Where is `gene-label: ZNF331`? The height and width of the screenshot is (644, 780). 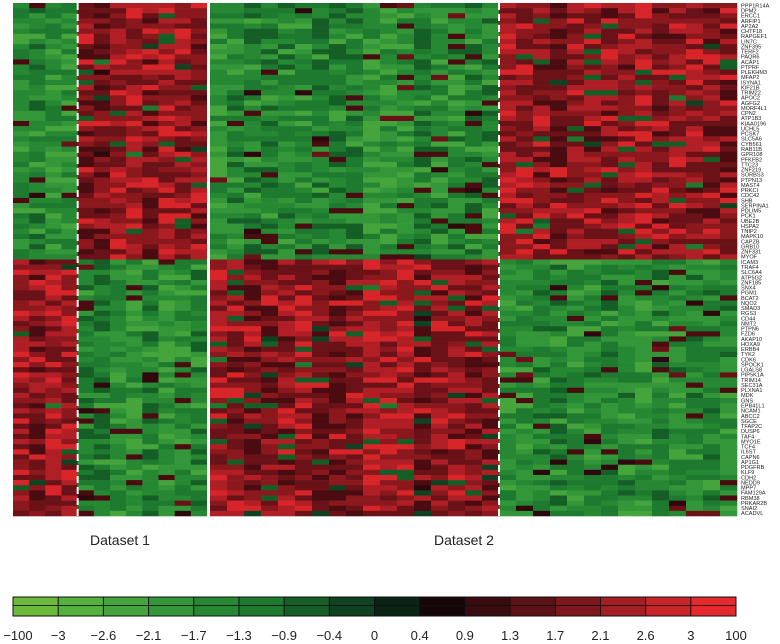
gene-label: ZNF331 is located at coordinates (751, 253).